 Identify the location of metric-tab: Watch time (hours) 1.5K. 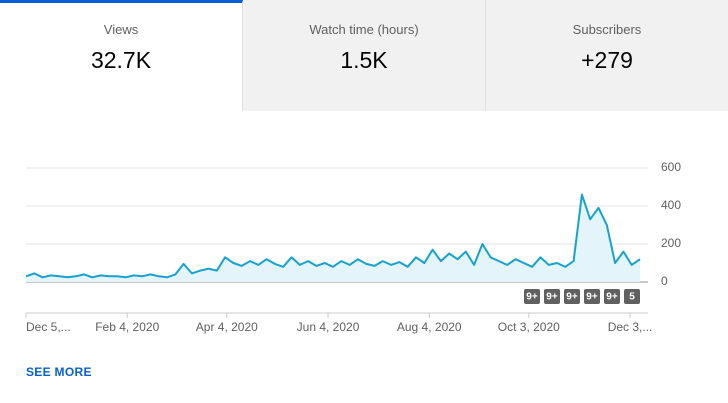
(364, 55).